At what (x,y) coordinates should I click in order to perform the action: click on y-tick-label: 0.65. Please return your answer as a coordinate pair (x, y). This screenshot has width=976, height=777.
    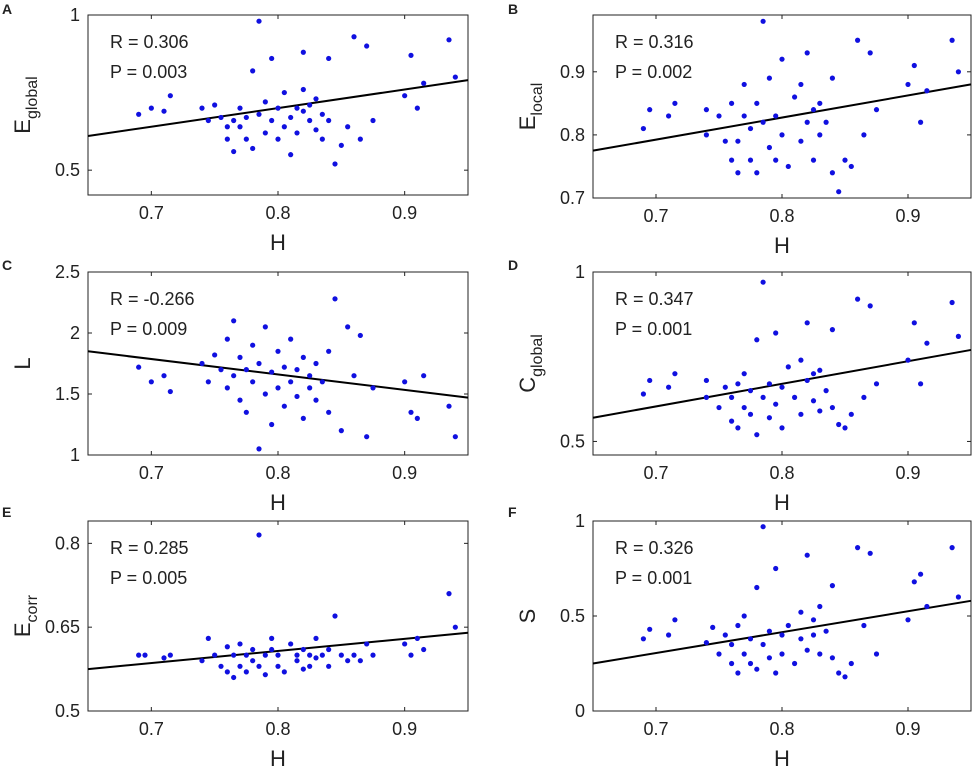
    Looking at the image, I should click on (62, 627).